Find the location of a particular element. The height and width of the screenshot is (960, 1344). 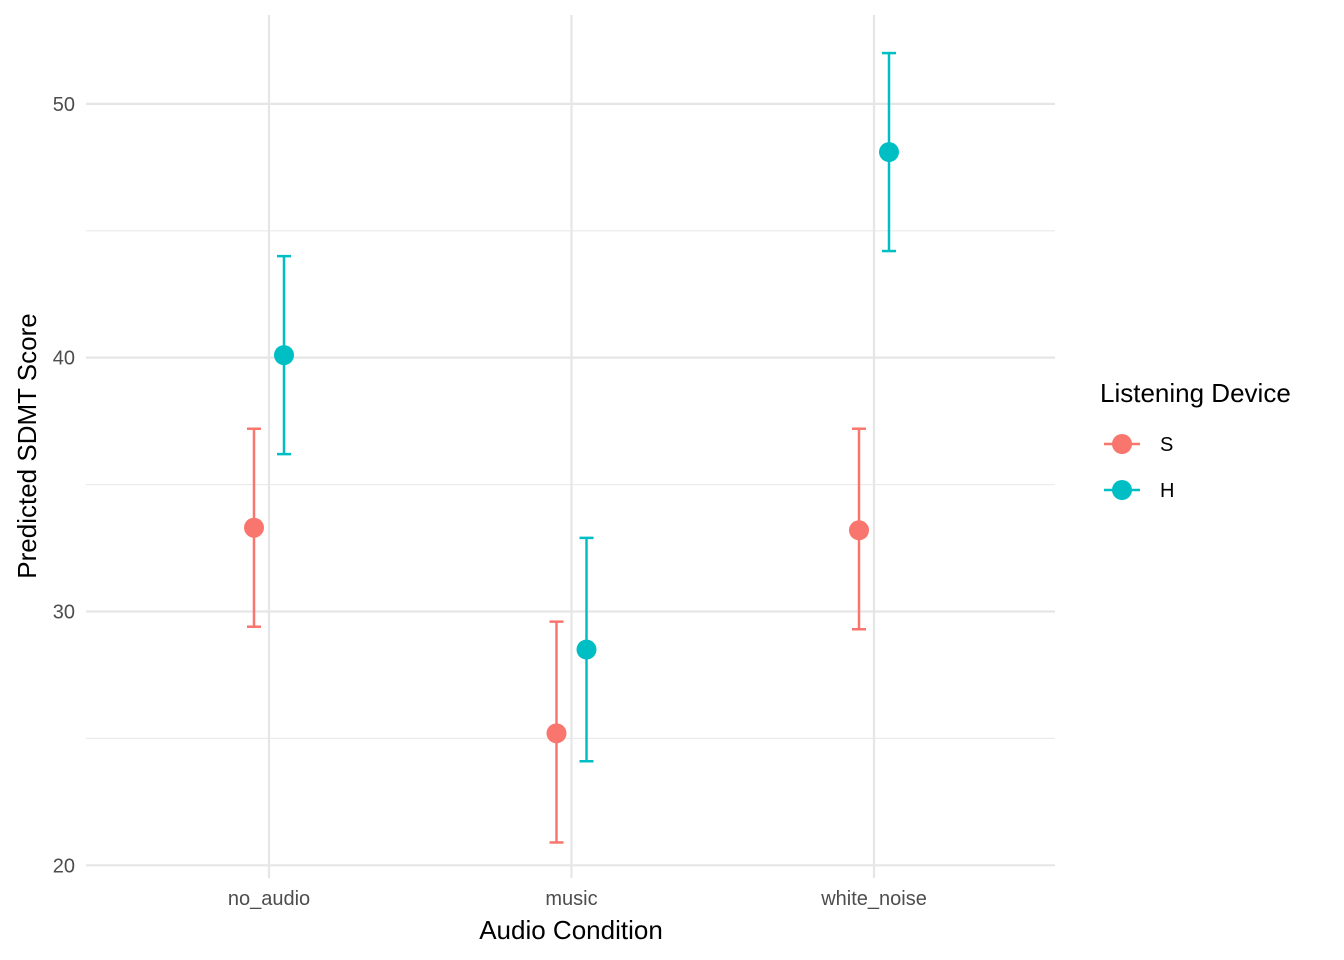

x-tick-label: music is located at coordinates (571, 899).